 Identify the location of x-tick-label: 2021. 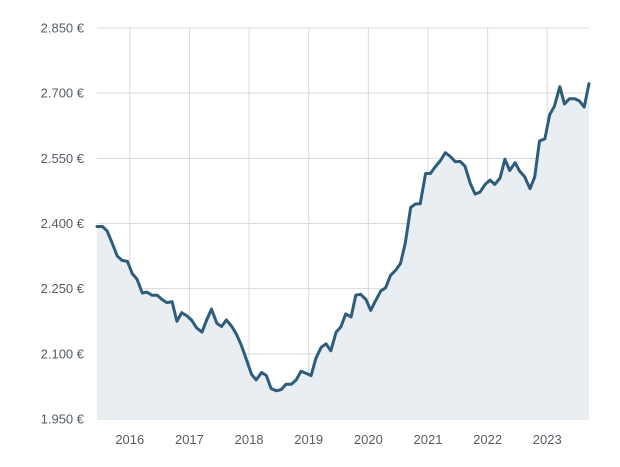
(428, 439).